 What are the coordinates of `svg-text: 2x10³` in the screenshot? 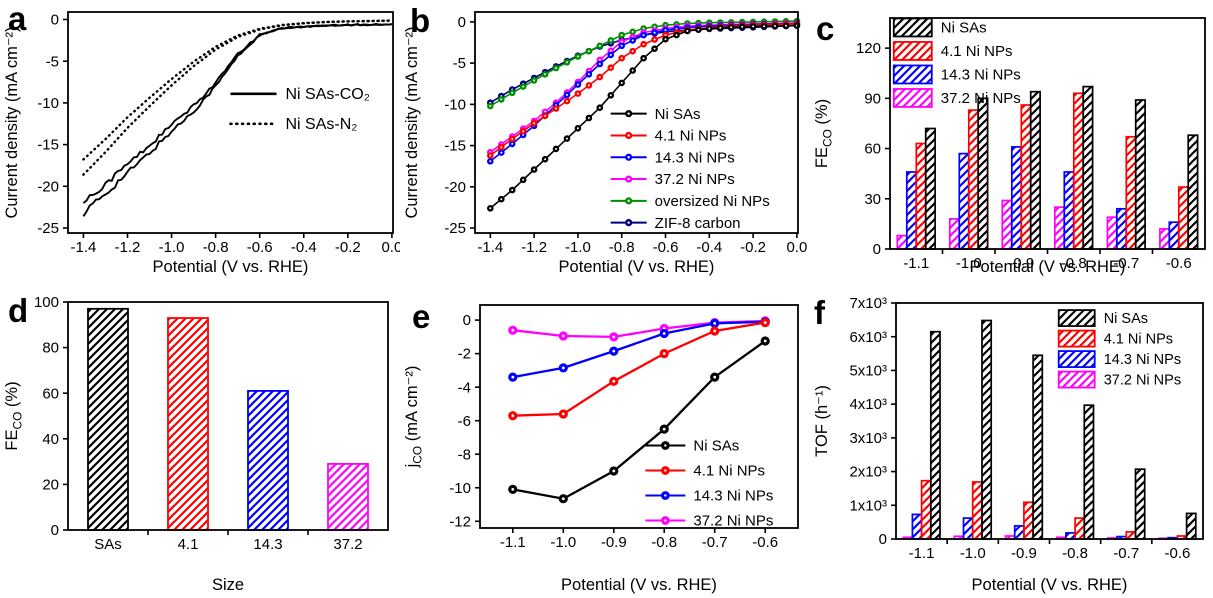 It's located at (868, 472).